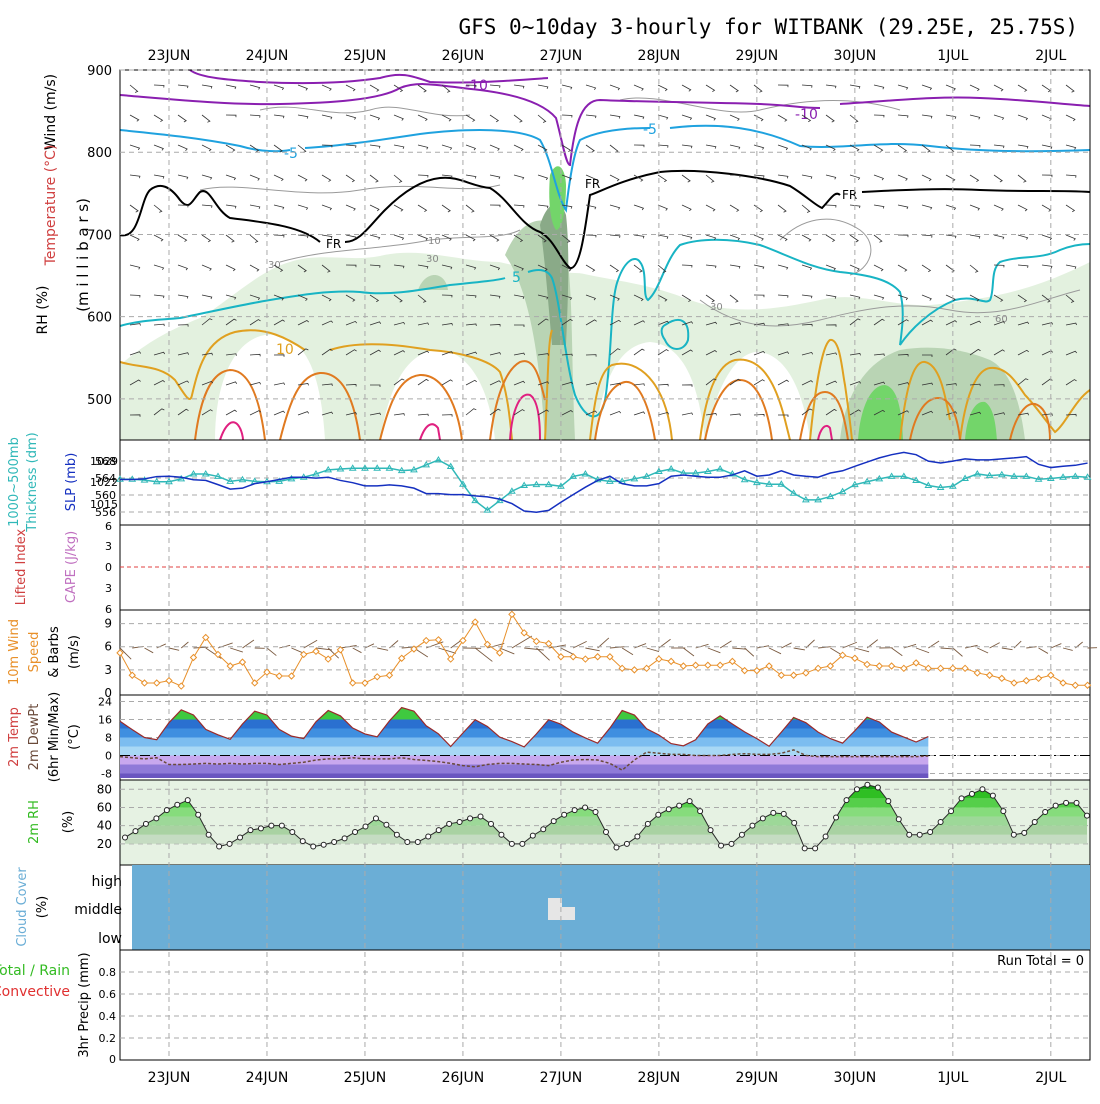 Image resolution: width=1100 pixels, height=1104 pixels. What do you see at coordinates (1050, 56) in the screenshot?
I see `top-date-label: 2JUL` at bounding box center [1050, 56].